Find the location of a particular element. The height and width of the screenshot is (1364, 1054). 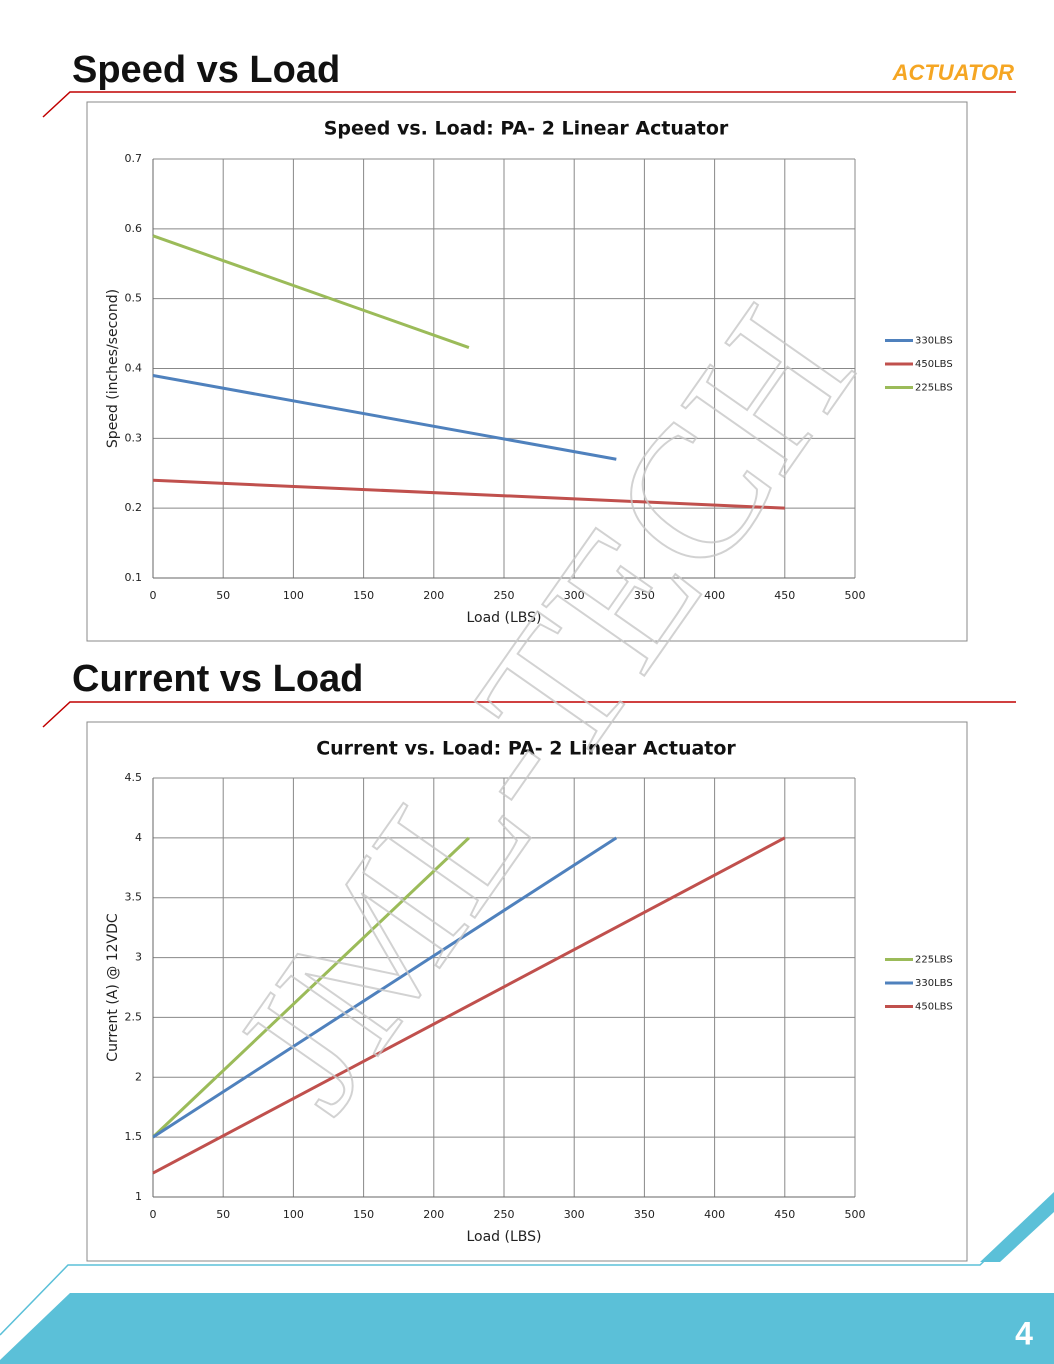

y-tick-label: 3 is located at coordinates (138, 957).